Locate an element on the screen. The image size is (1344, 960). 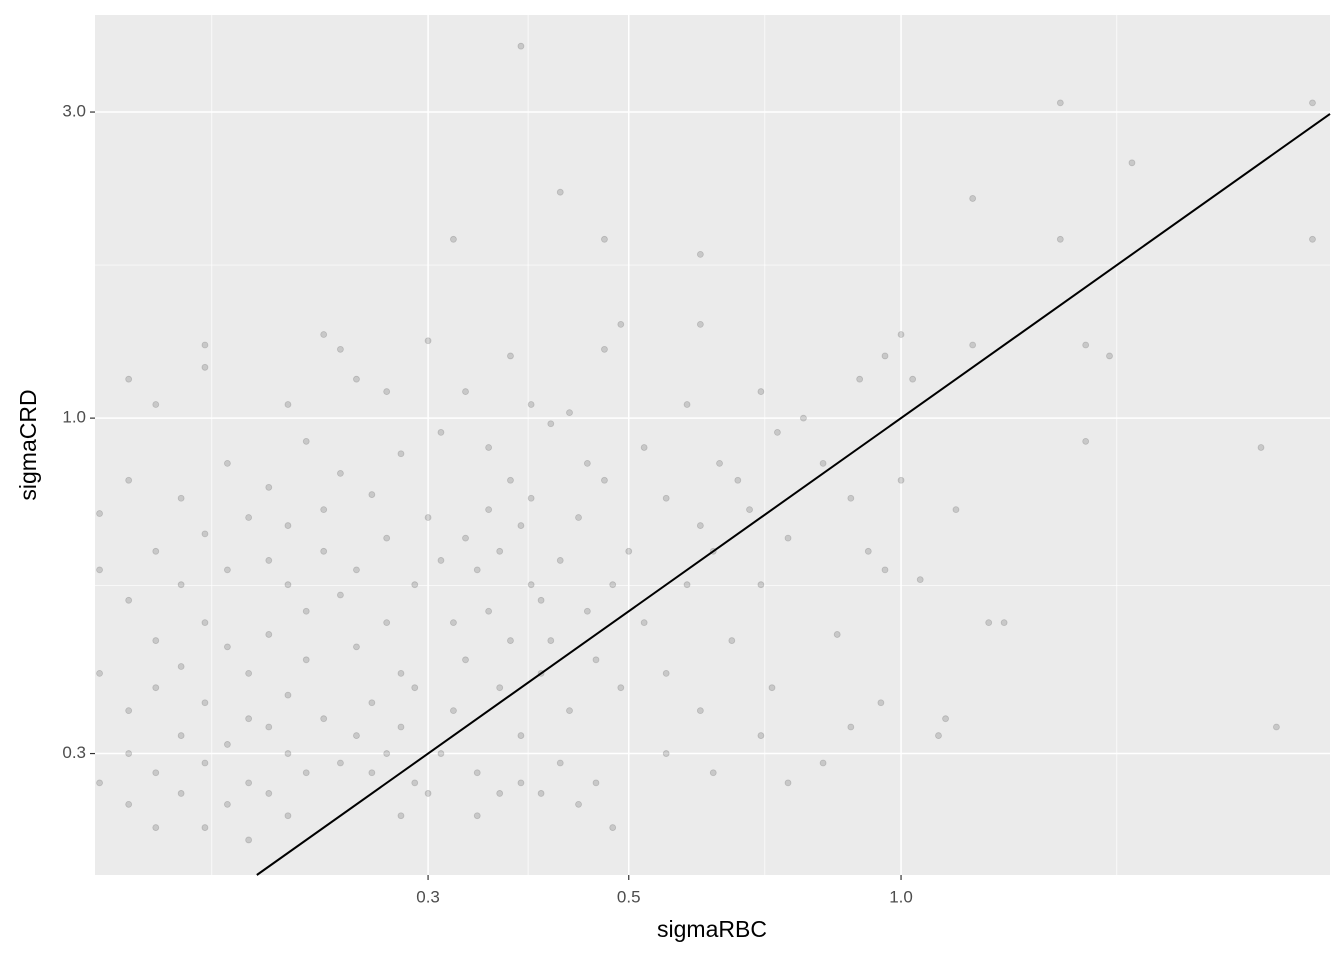
x-tick-label: 0.5 is located at coordinates (629, 896).